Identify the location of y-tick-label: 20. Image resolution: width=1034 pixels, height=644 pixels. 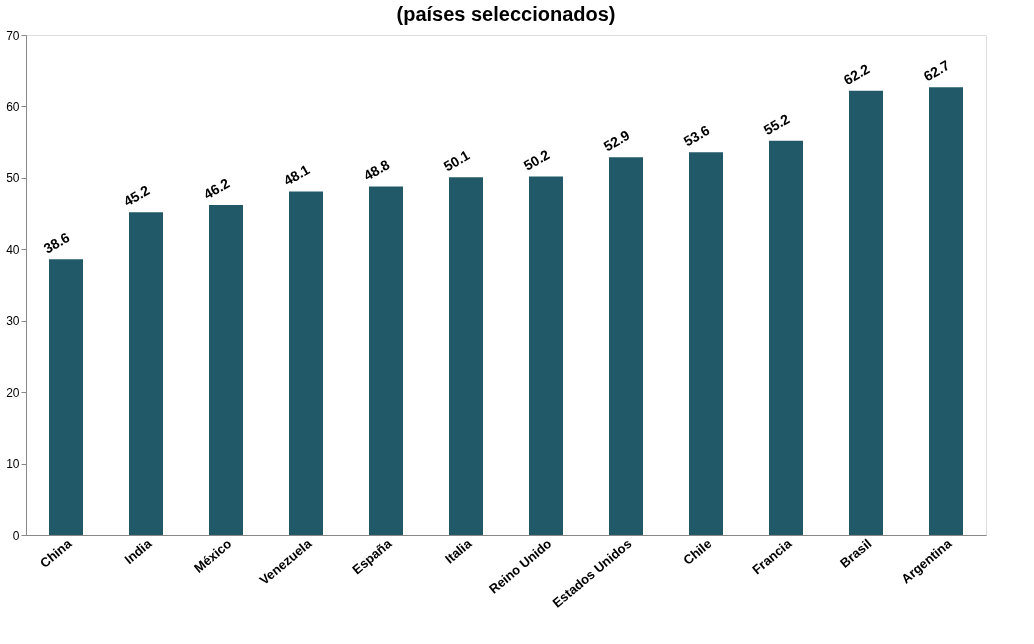
(13, 392).